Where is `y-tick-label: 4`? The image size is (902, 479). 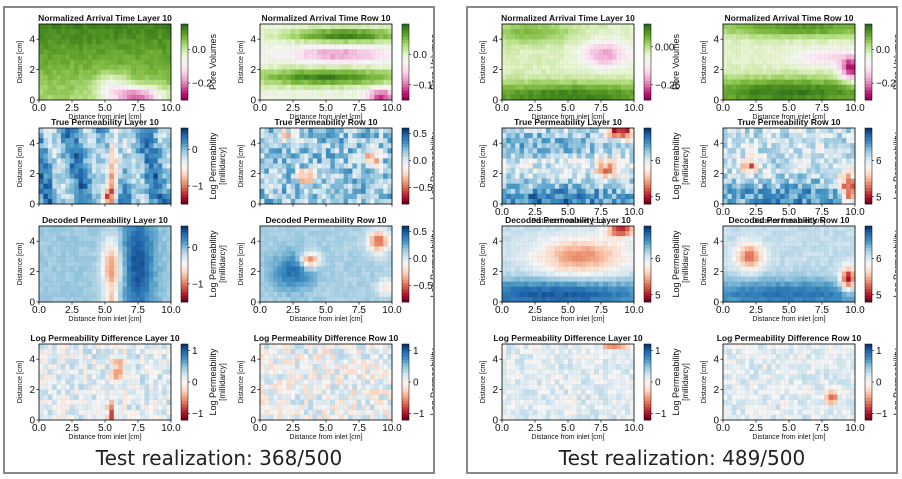
y-tick-label: 4 is located at coordinates (32, 40).